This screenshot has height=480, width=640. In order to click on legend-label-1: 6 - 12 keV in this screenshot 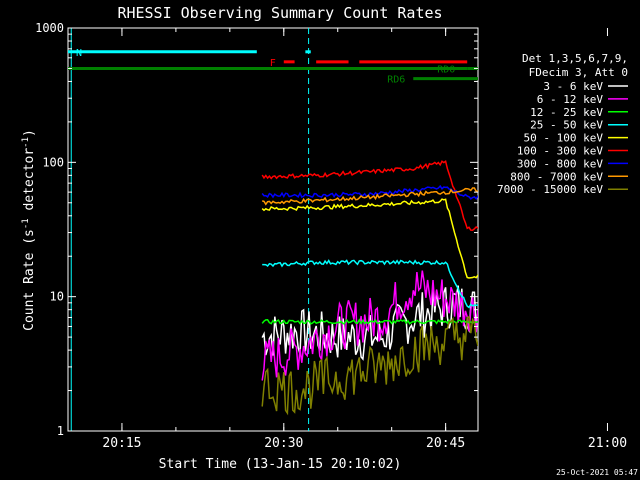, I will do `click(570, 99)`.